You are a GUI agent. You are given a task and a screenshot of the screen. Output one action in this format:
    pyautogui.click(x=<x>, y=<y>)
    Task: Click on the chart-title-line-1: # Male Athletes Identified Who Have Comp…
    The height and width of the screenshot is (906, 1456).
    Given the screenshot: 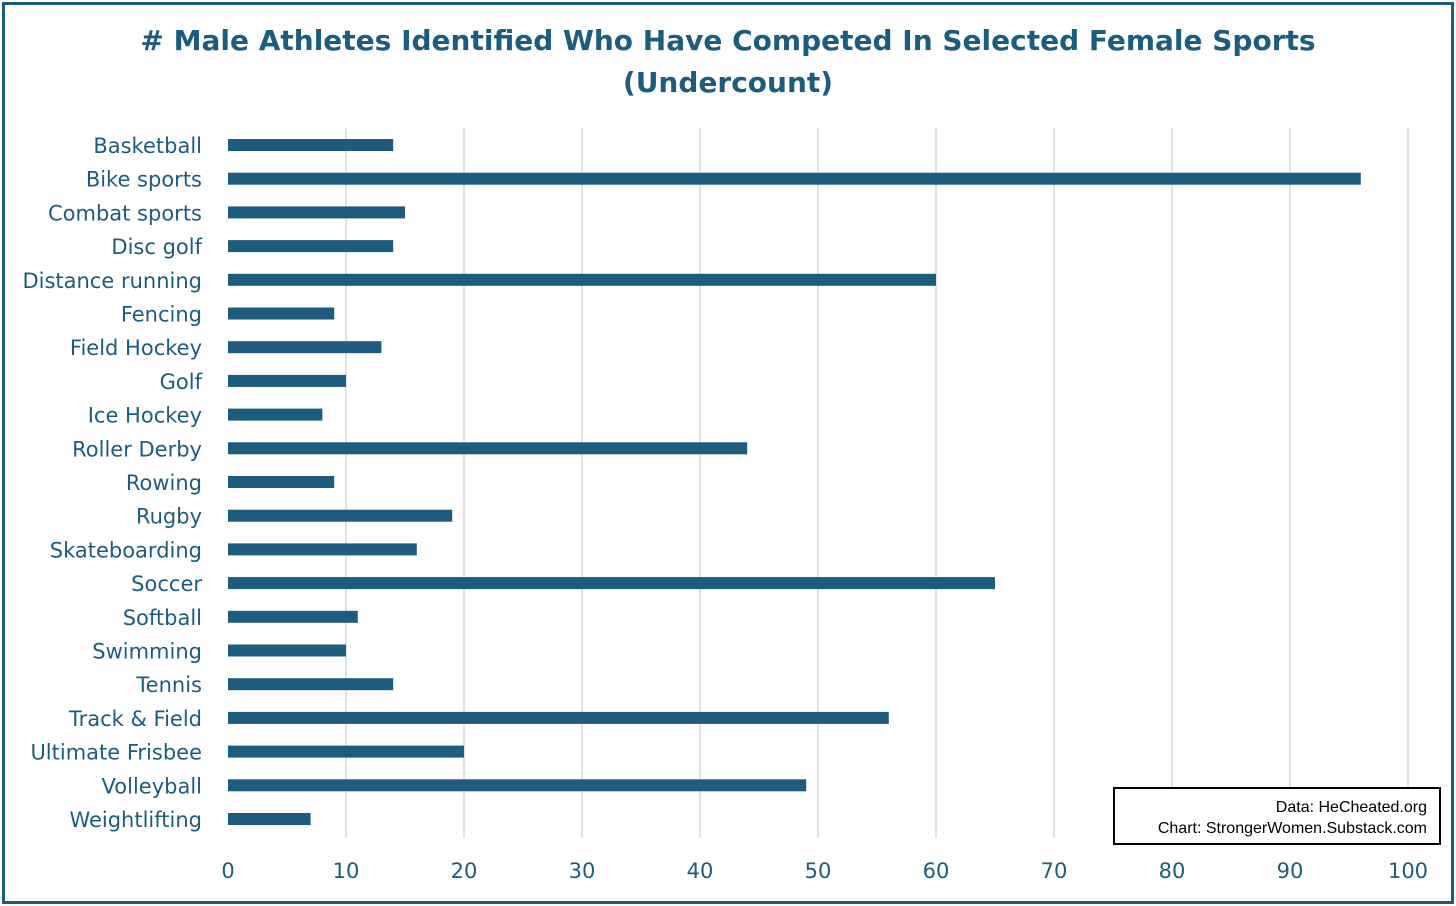 What is the action you would take?
    pyautogui.click(x=728, y=40)
    